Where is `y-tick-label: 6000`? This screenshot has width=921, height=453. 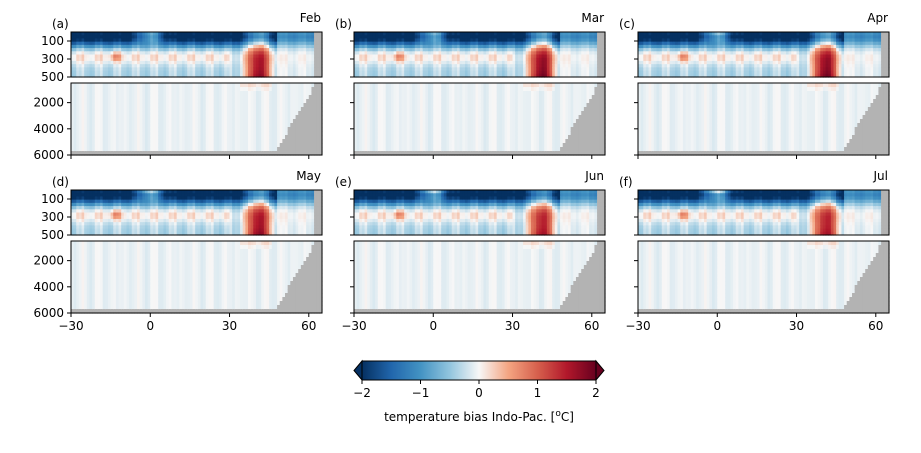 y-tick-label: 6000 is located at coordinates (48, 155).